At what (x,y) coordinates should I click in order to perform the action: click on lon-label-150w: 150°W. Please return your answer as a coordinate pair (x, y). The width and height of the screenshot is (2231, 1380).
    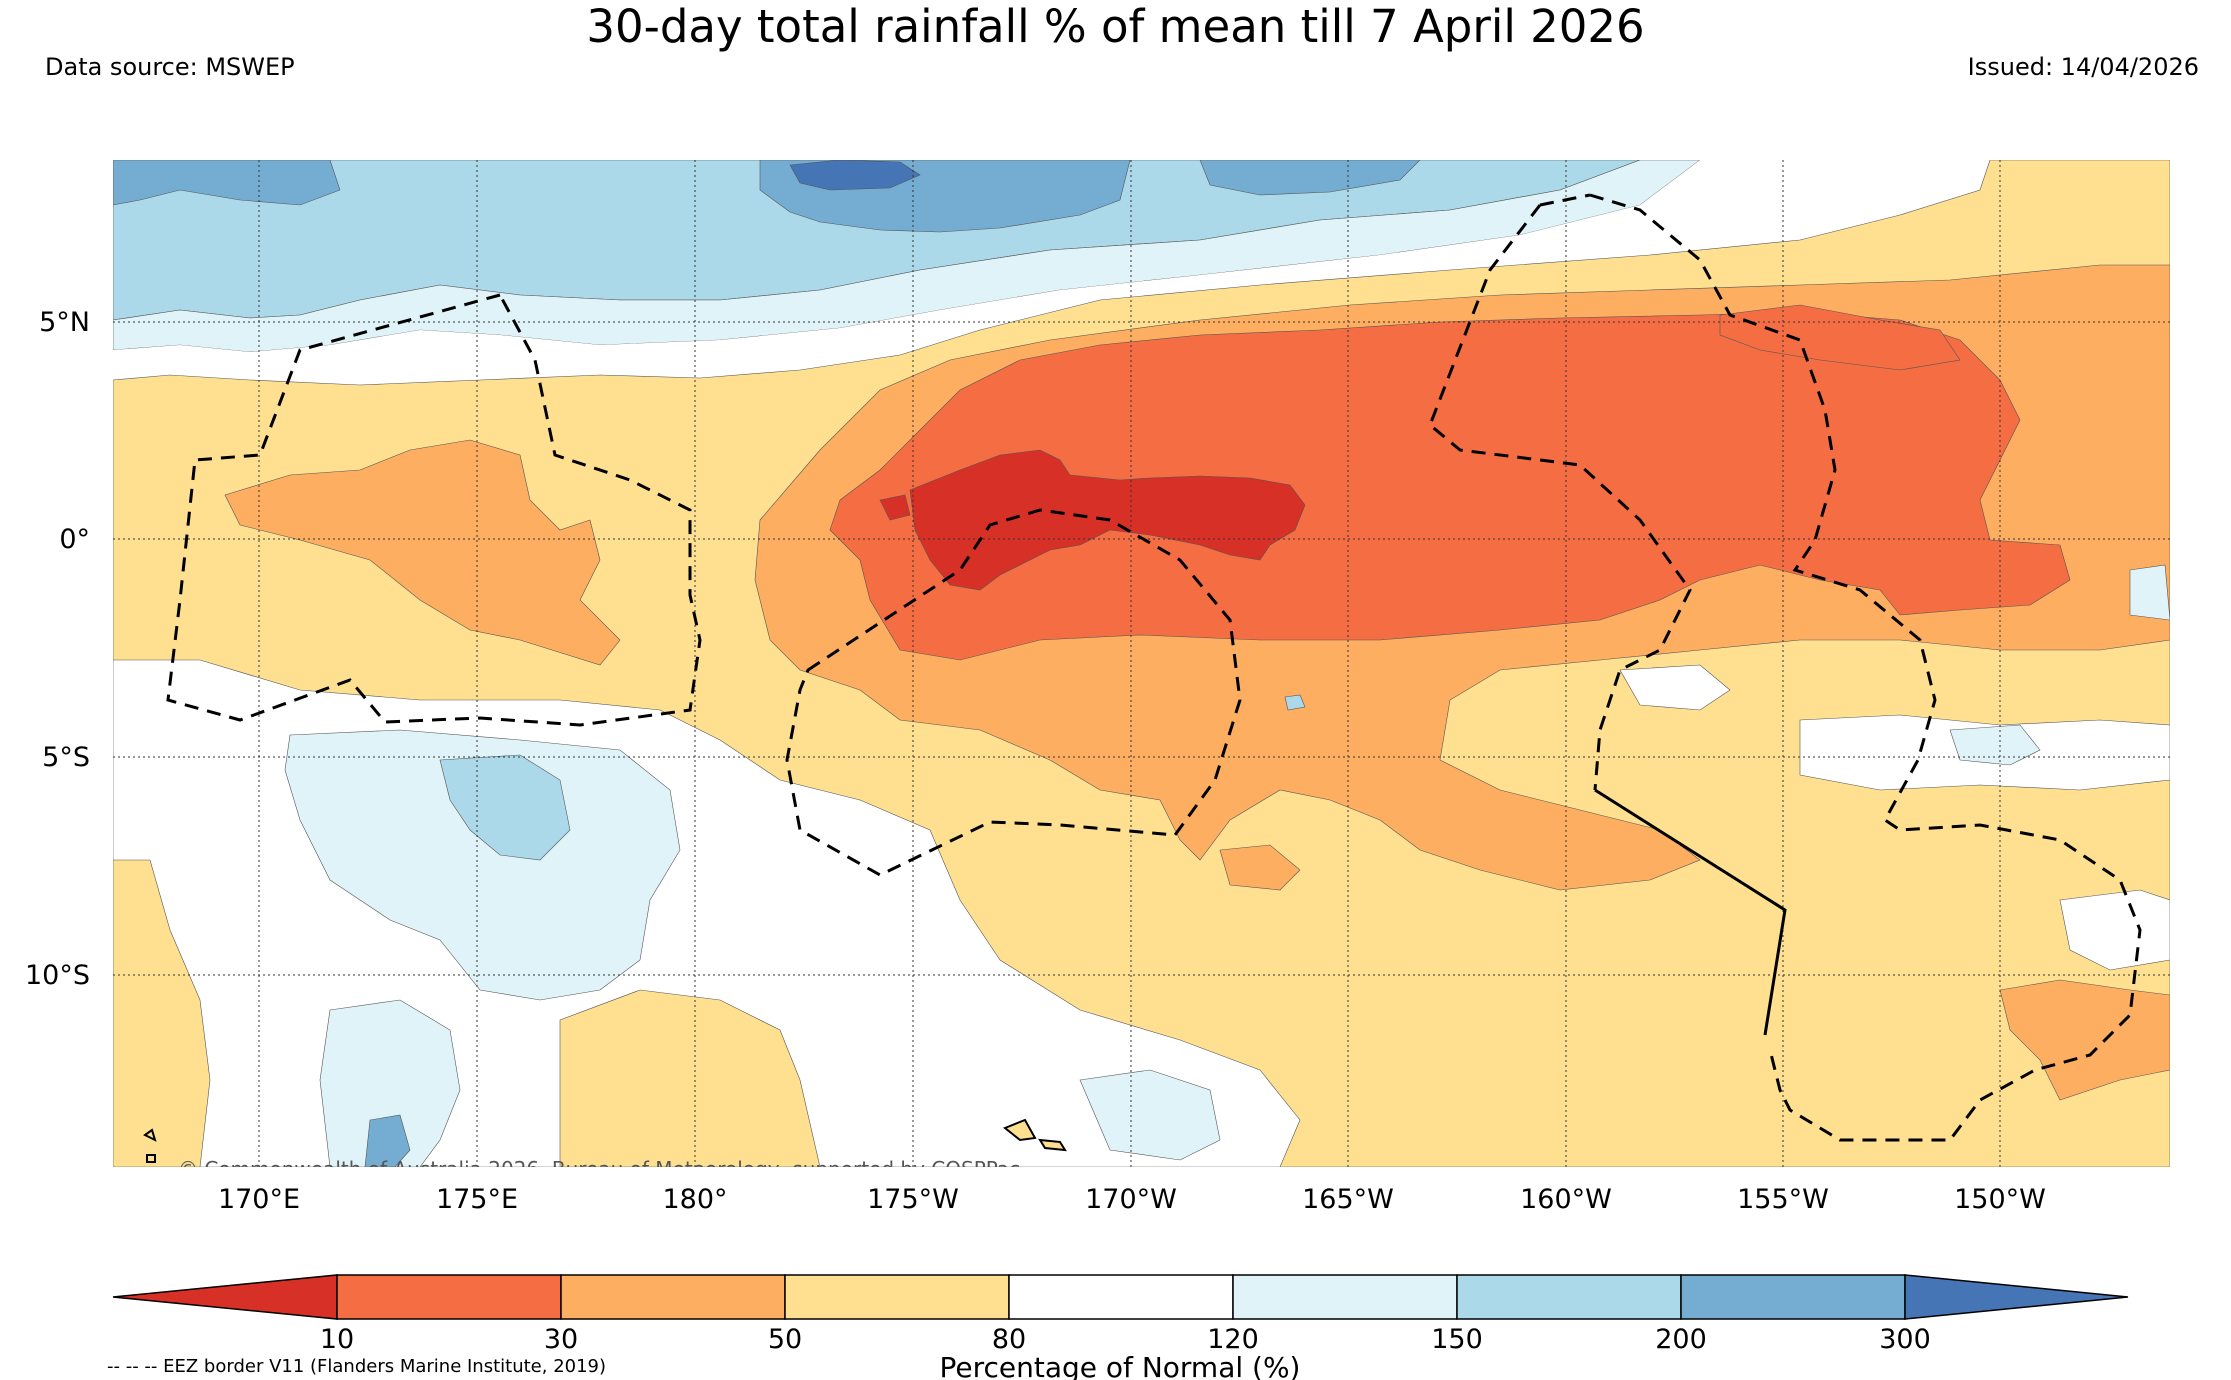
    Looking at the image, I should click on (2000, 1199).